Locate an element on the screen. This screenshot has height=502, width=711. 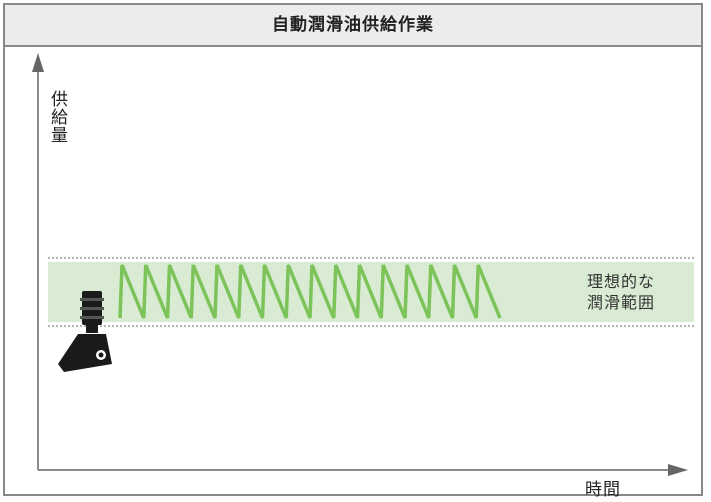
title-bar: 自動潤滑油供給作業 is located at coordinates (353, 26).